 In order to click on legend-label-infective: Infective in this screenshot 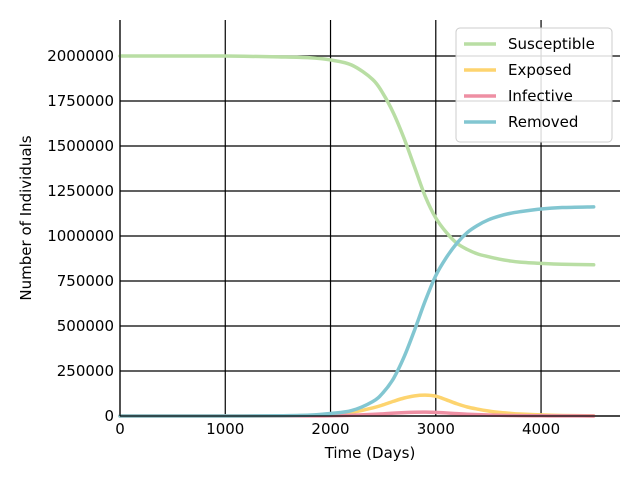, I will do `click(540, 96)`.